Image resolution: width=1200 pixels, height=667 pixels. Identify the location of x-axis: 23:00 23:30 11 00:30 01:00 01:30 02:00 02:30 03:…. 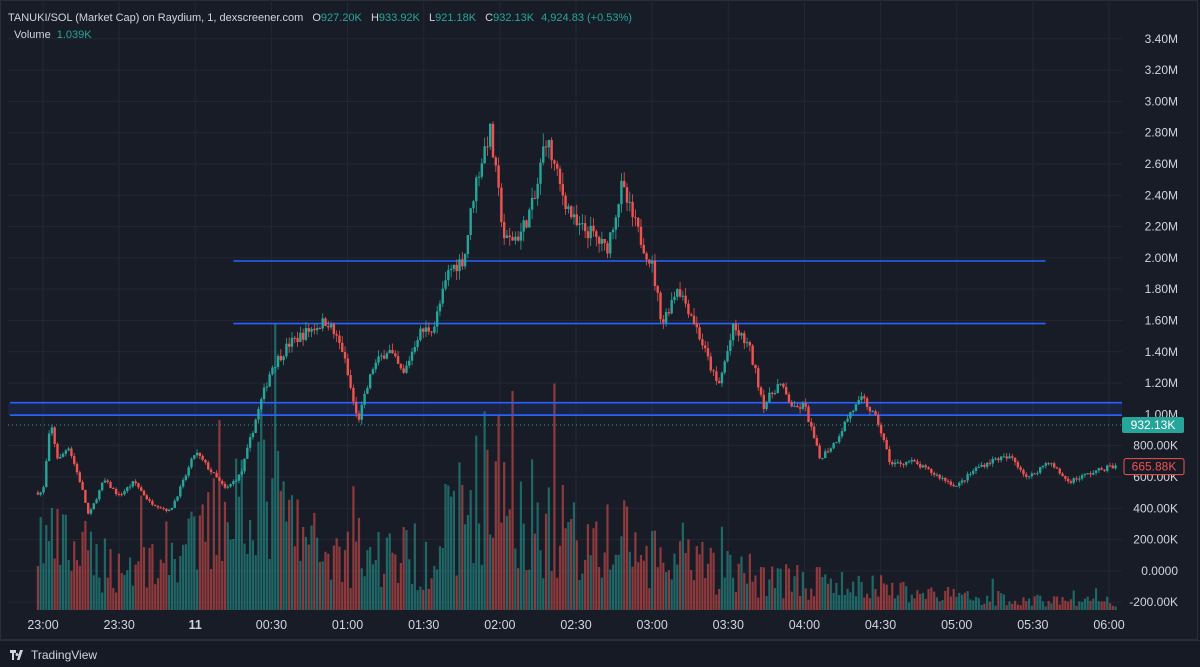
(575, 625).